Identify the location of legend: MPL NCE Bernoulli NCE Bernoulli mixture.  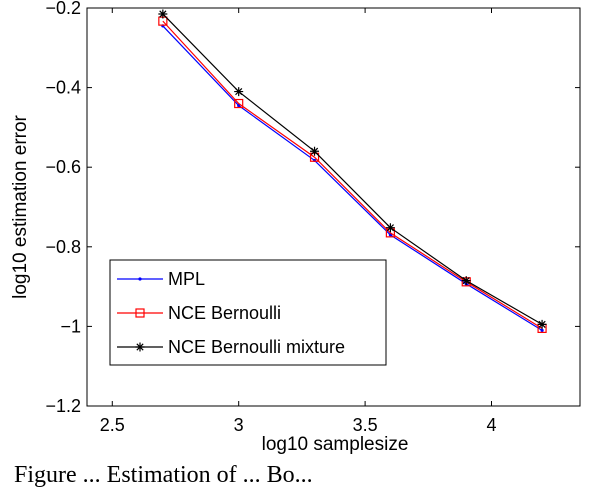
(248, 312).